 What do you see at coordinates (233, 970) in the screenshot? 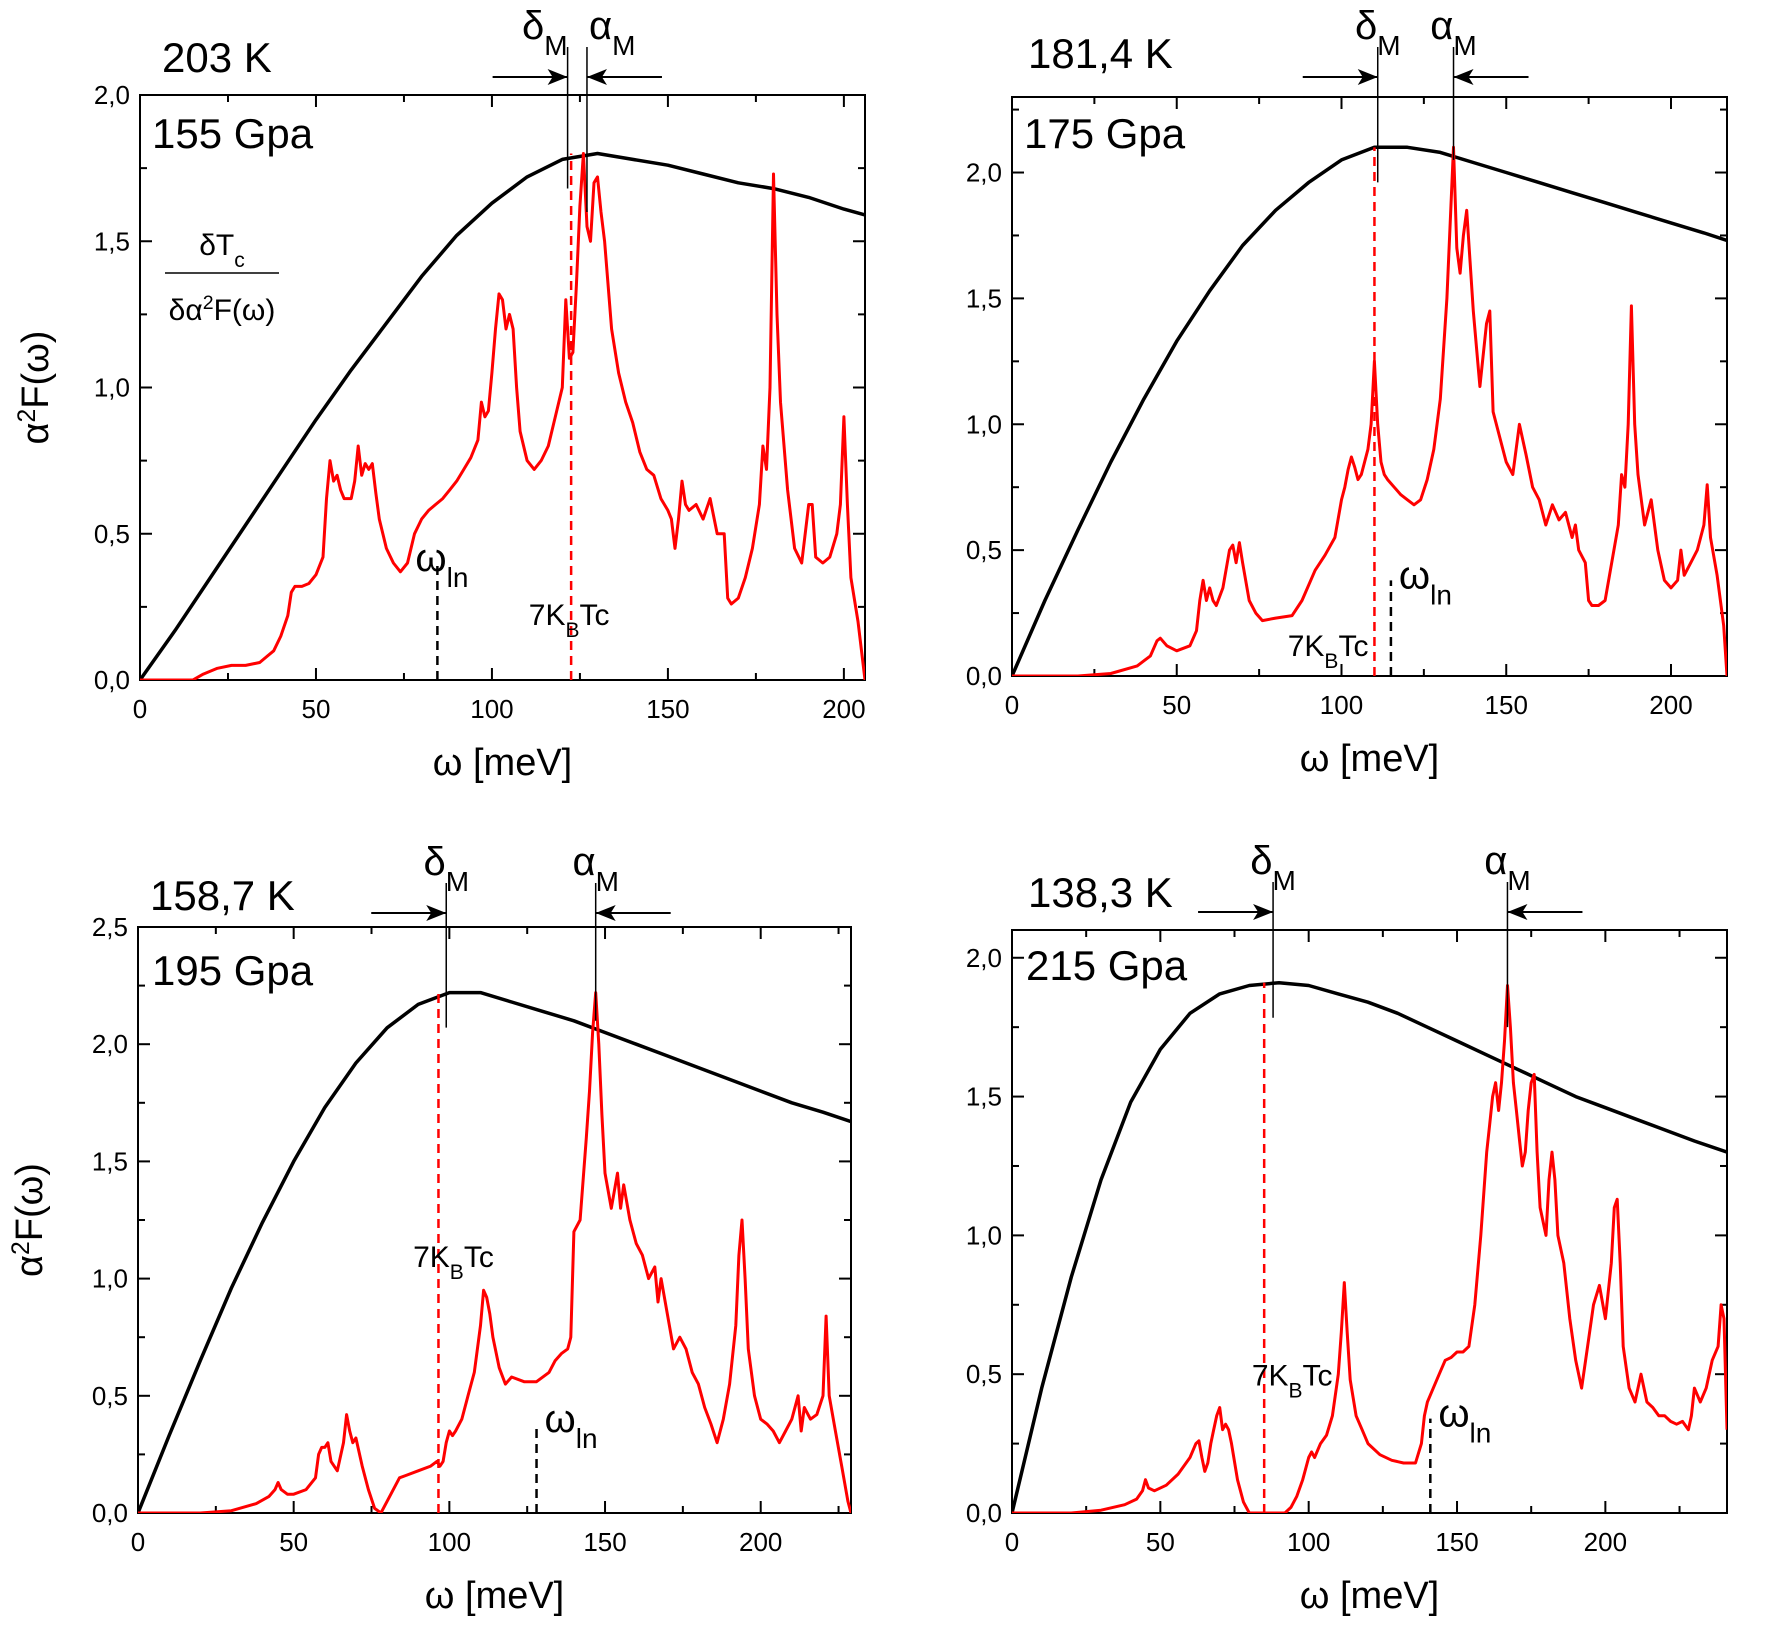
I see `pressure-label: 195 Gpa` at bounding box center [233, 970].